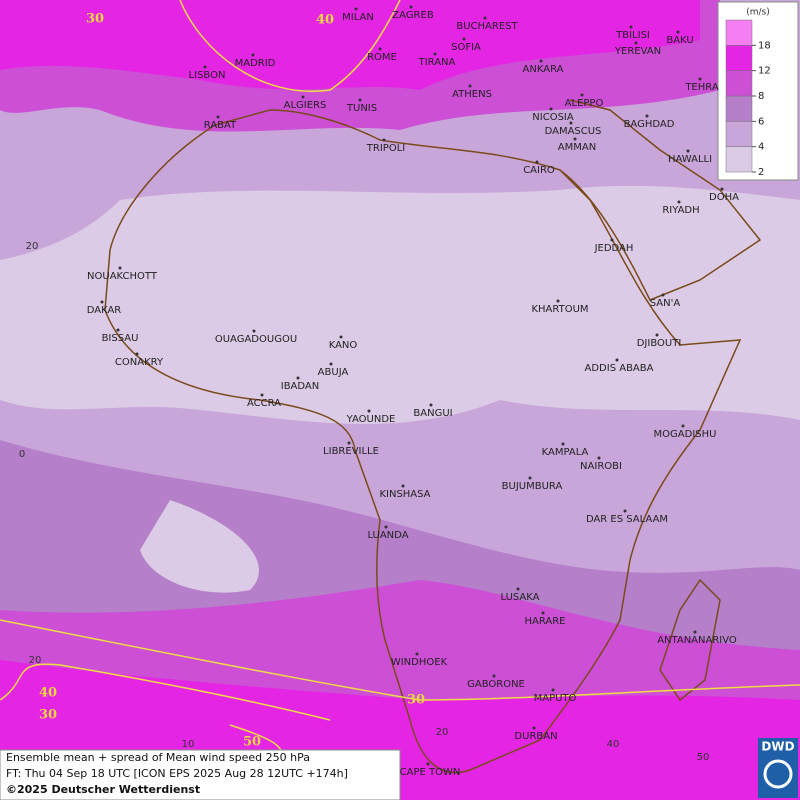 This screenshot has width=800, height=804. I want to click on city-label: KHARTOUM, so click(559, 309).